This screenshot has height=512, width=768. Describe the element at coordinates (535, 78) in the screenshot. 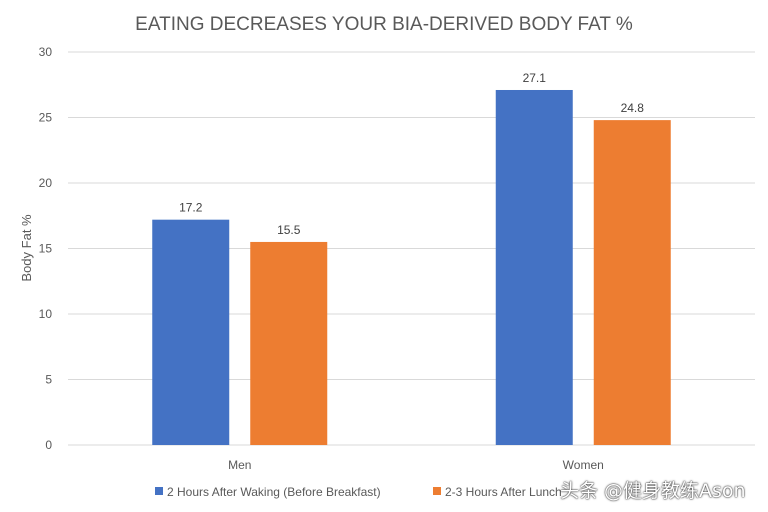

I see `data-label: 27.1` at that location.